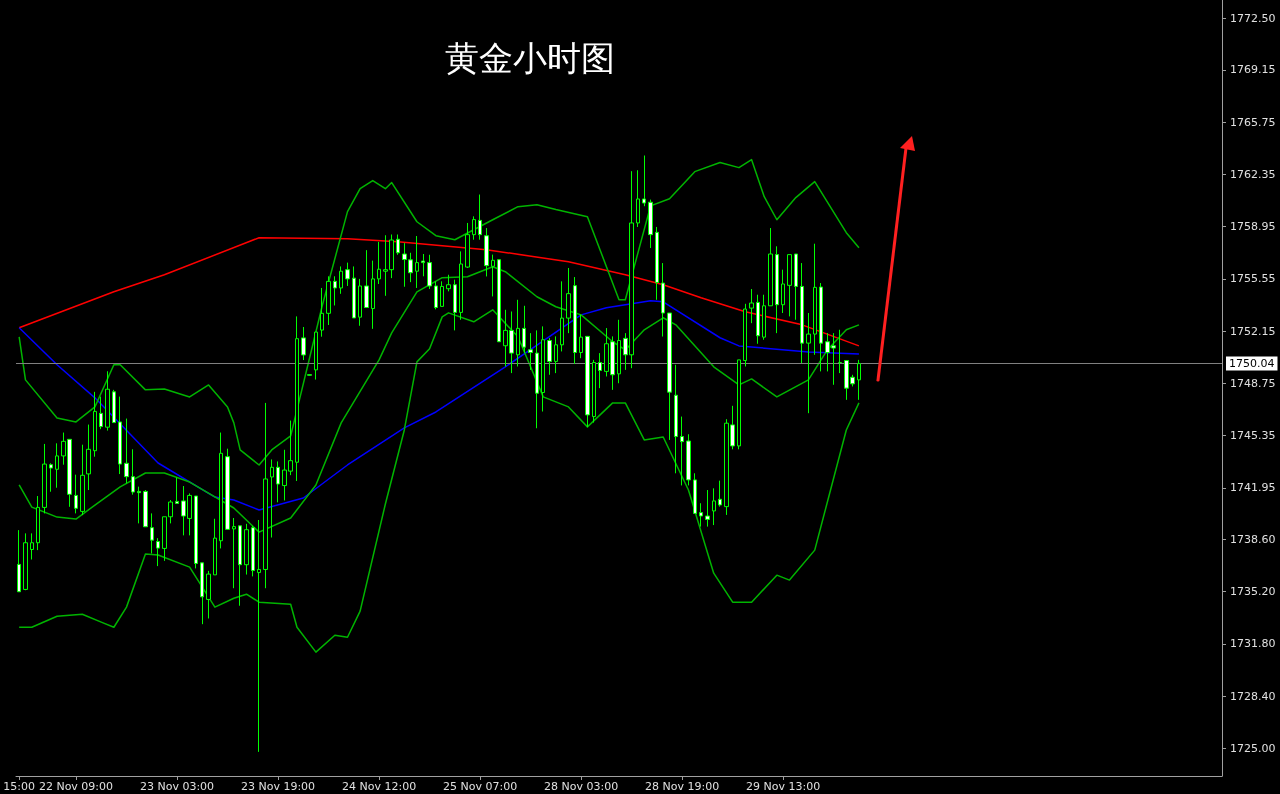 The image size is (1280, 794). What do you see at coordinates (1253, 174) in the screenshot?
I see `y-tick-label: 1762.35` at bounding box center [1253, 174].